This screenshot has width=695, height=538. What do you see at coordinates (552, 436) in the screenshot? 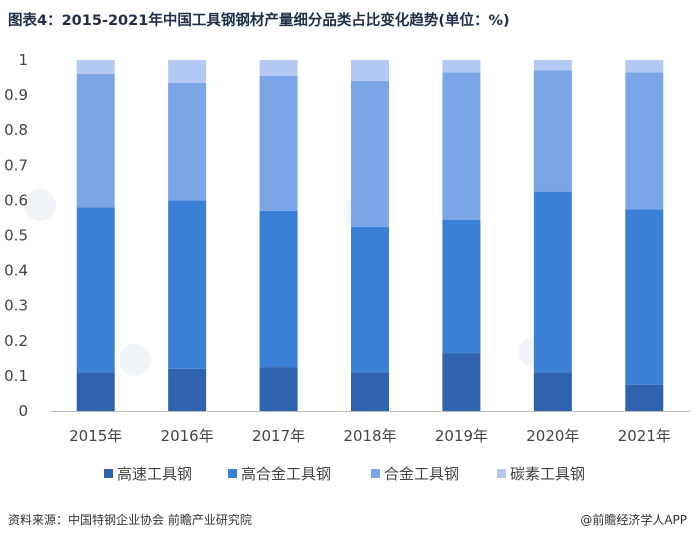
I see `x-tick-label: 2020年` at bounding box center [552, 436].